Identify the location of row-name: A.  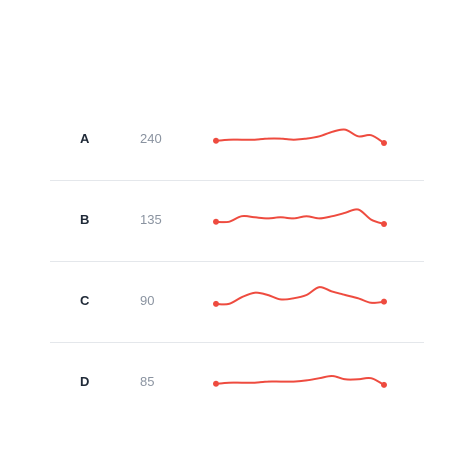
(85, 138).